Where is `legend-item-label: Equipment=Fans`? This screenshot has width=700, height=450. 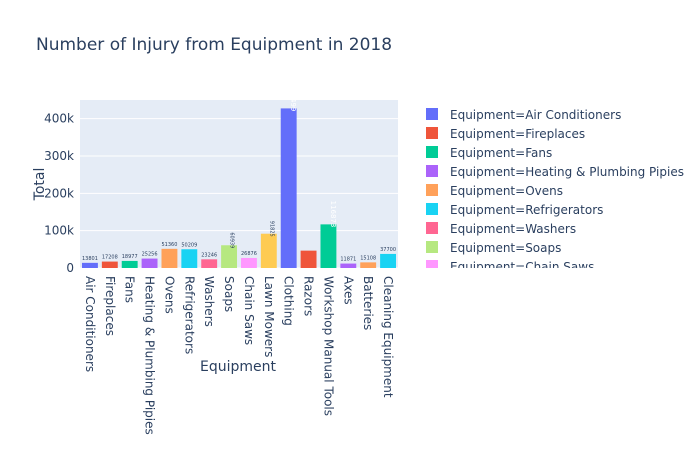
legend-item-label: Equipment=Fans is located at coordinates (501, 153).